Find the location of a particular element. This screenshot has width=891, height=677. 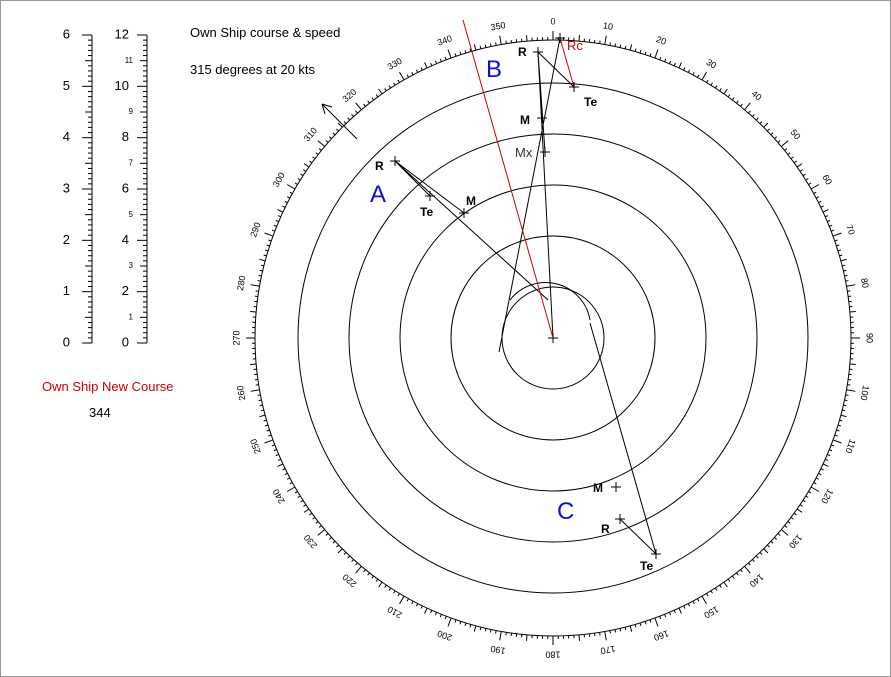

target-name: C is located at coordinates (565, 511).